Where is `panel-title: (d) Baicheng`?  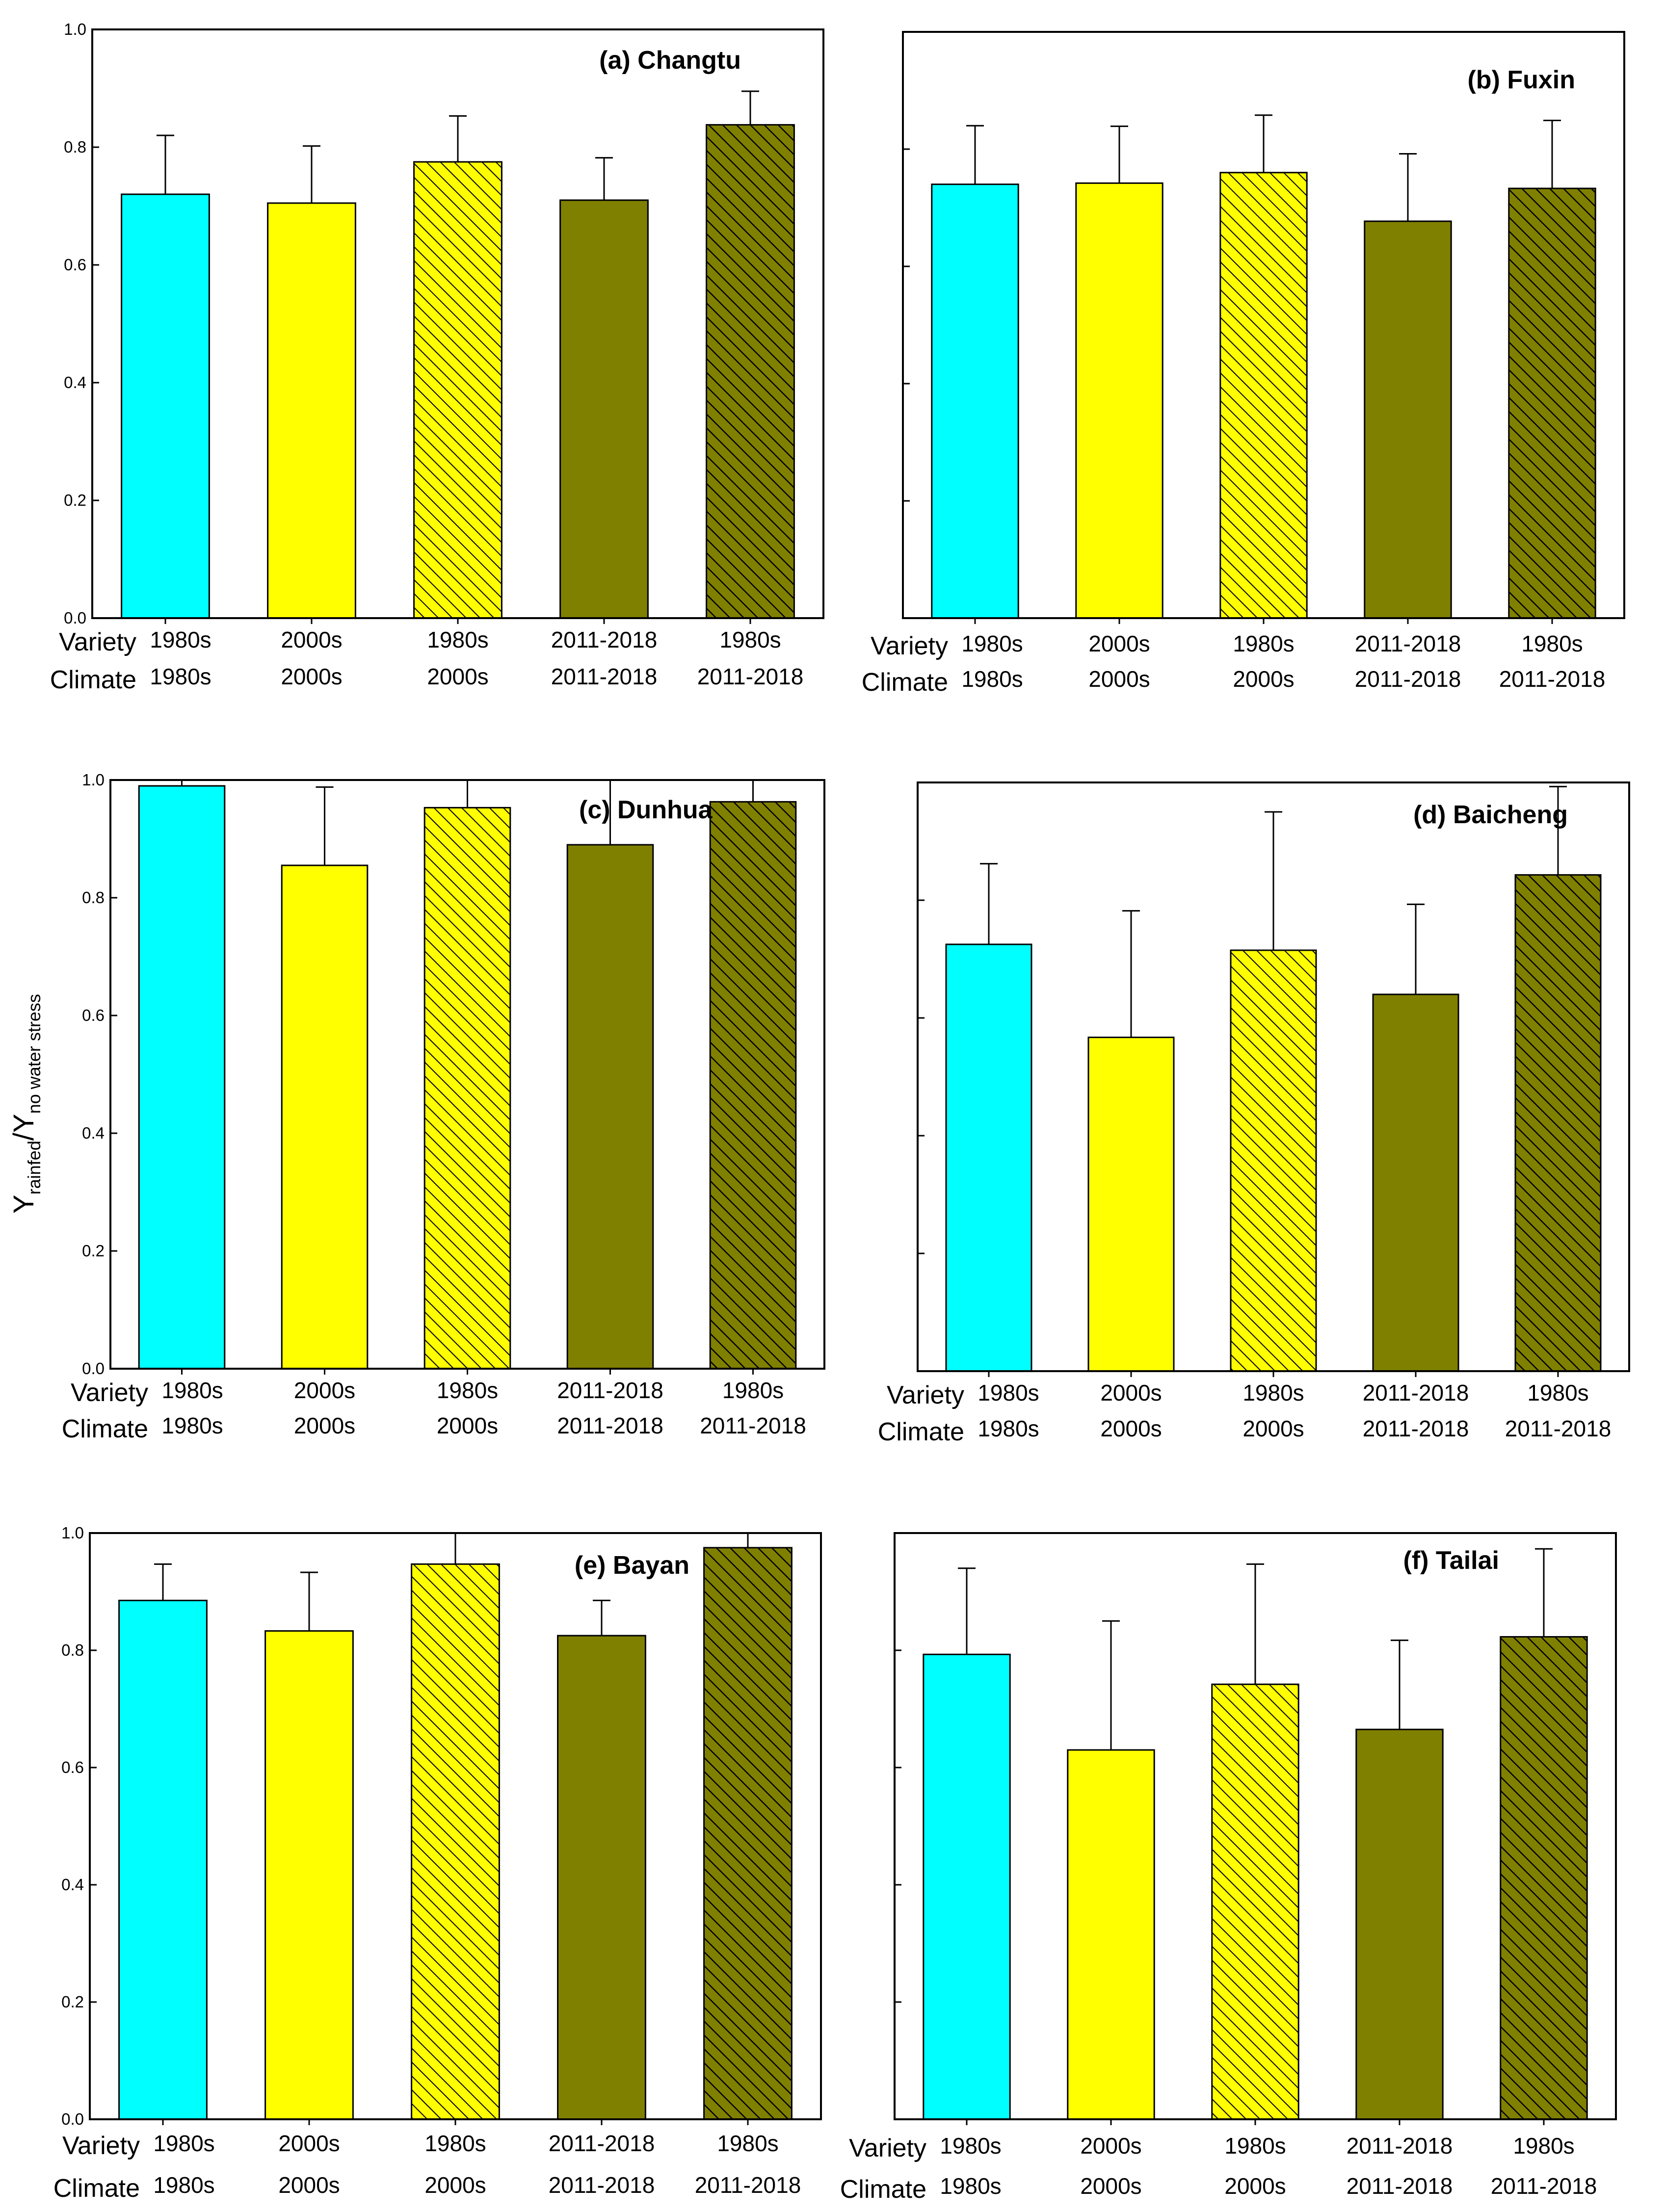
panel-title: (d) Baicheng is located at coordinates (1490, 815).